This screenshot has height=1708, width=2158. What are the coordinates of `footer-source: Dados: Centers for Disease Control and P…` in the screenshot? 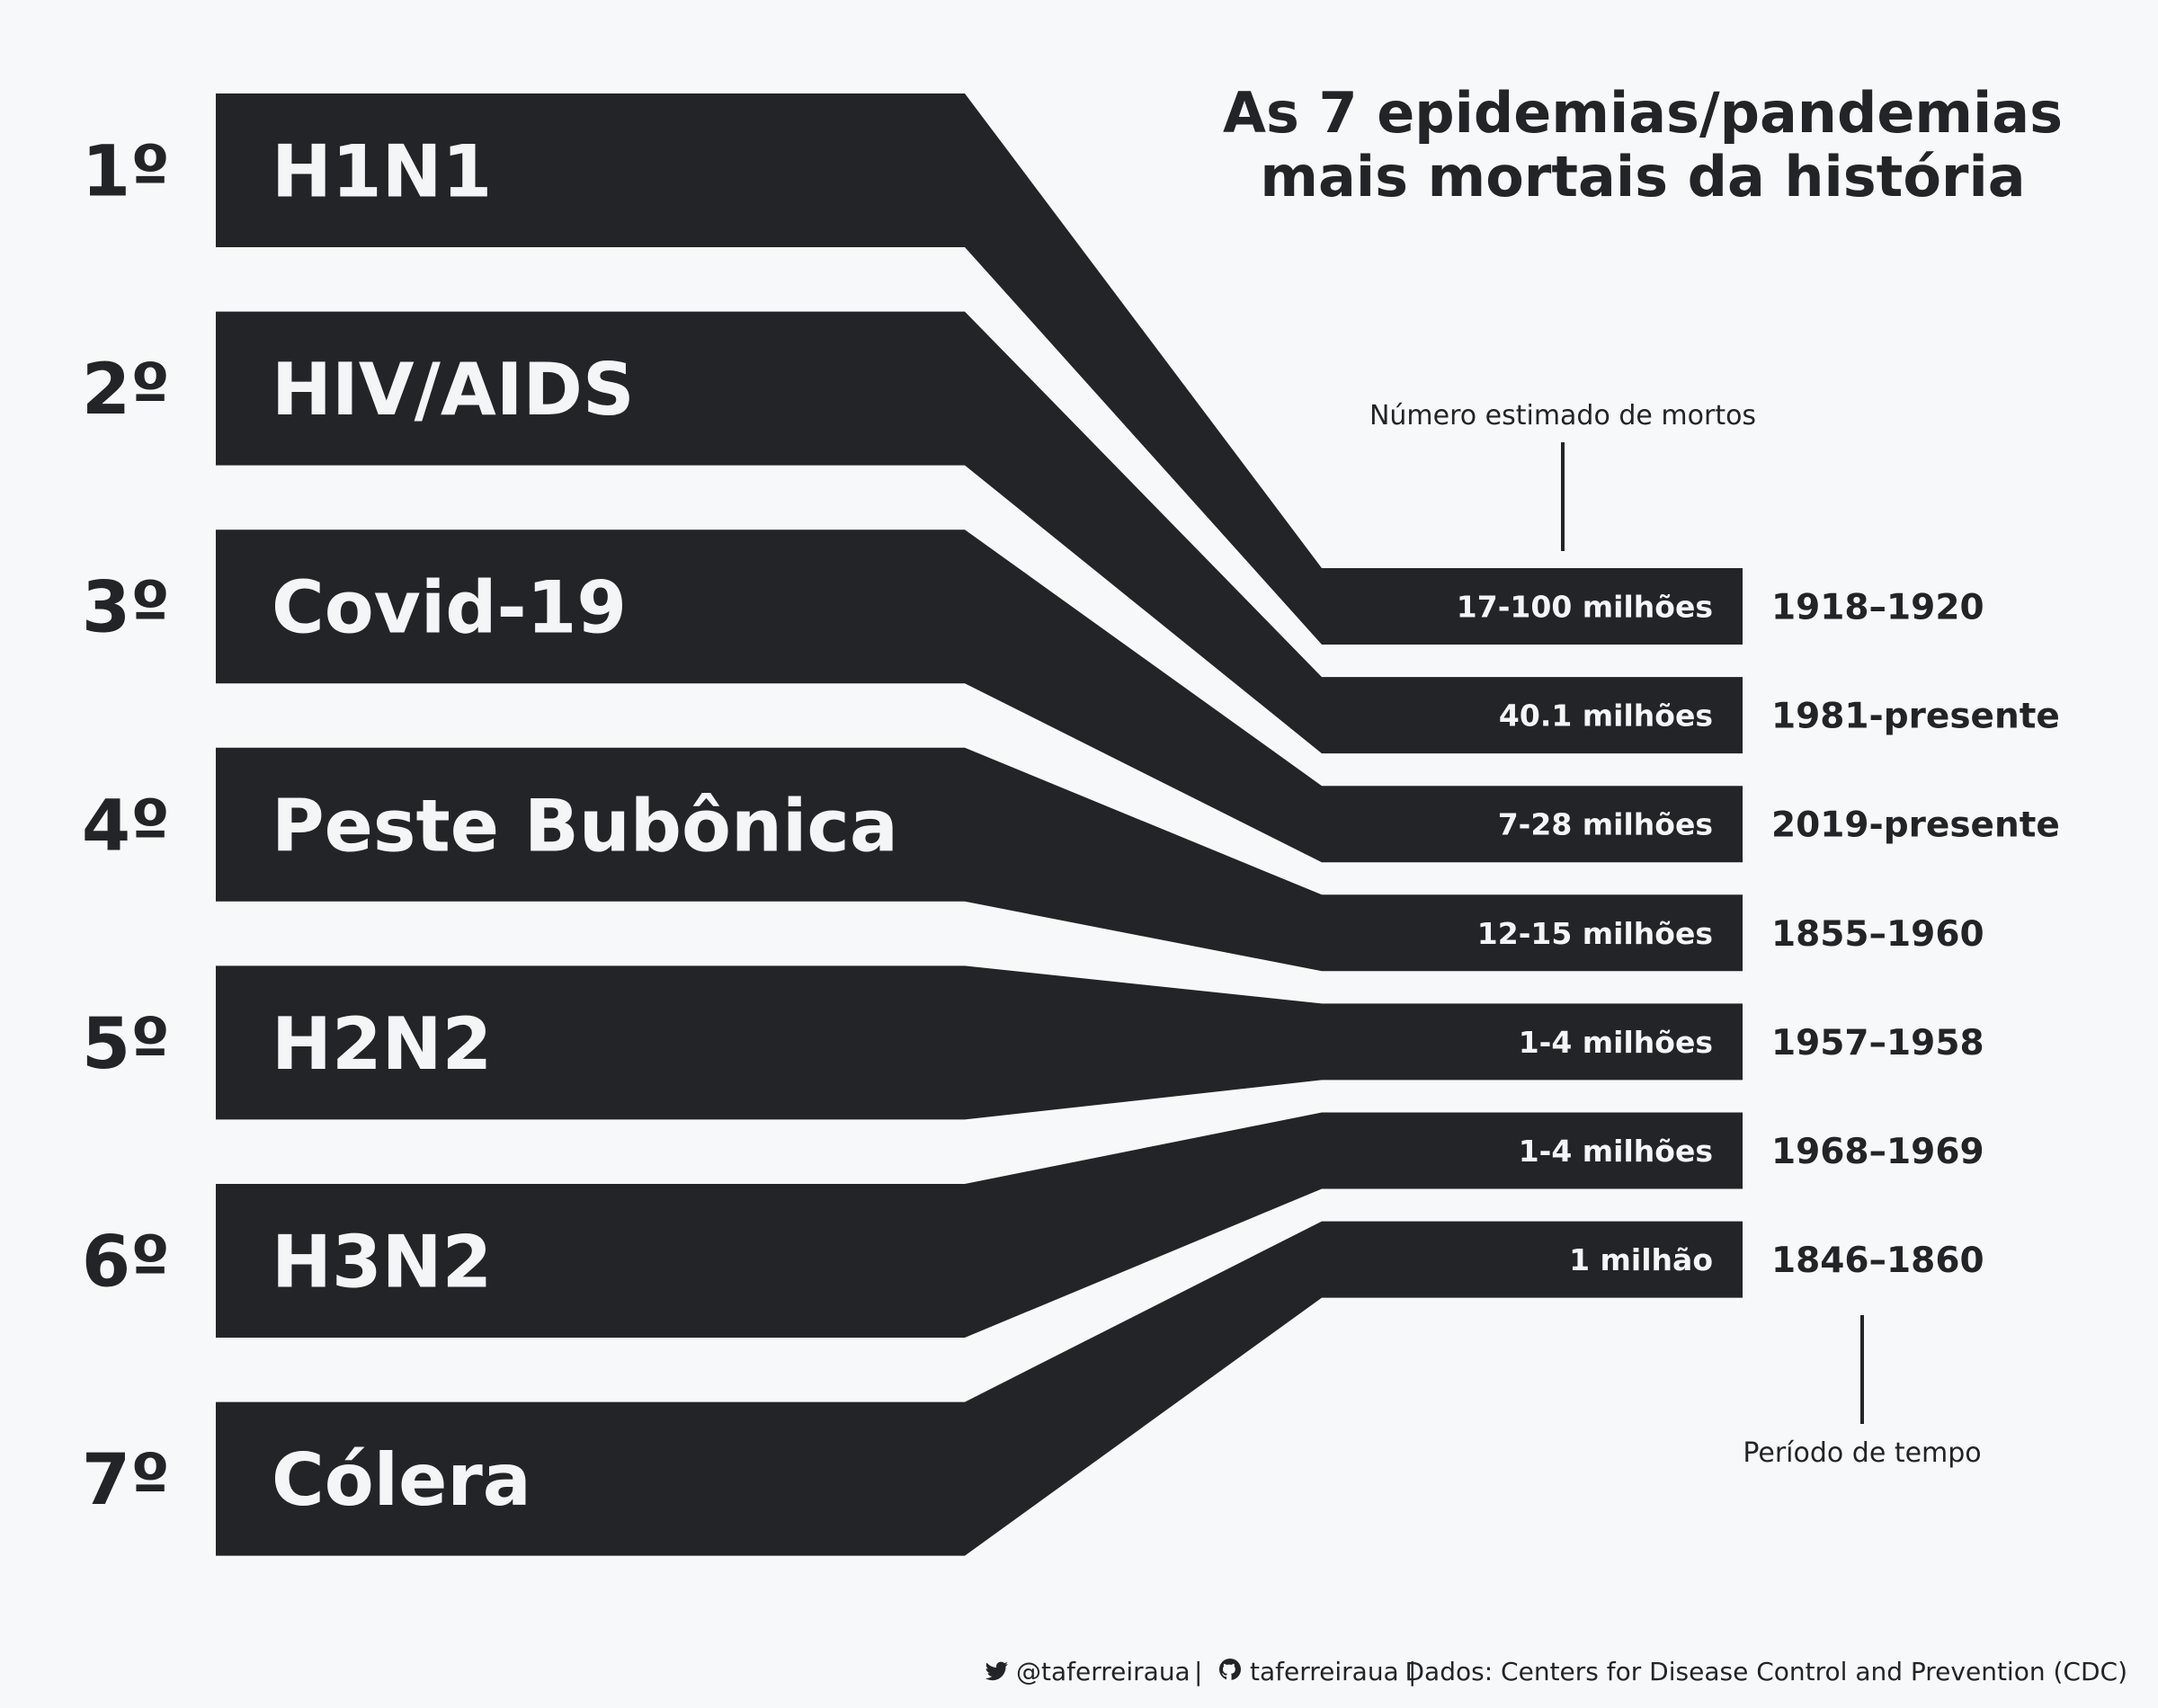 It's located at (1766, 1671).